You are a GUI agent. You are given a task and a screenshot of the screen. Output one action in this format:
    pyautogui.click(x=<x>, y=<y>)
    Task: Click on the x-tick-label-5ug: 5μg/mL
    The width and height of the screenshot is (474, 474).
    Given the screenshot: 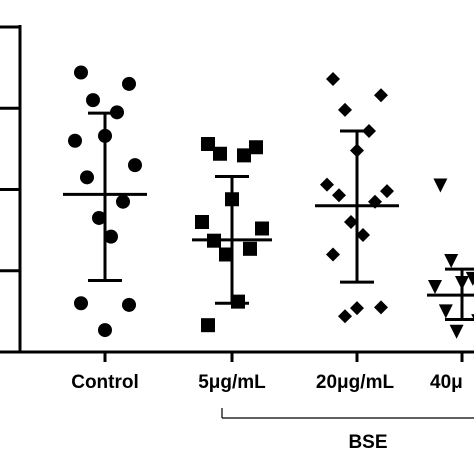 What is the action you would take?
    pyautogui.click(x=232, y=382)
    